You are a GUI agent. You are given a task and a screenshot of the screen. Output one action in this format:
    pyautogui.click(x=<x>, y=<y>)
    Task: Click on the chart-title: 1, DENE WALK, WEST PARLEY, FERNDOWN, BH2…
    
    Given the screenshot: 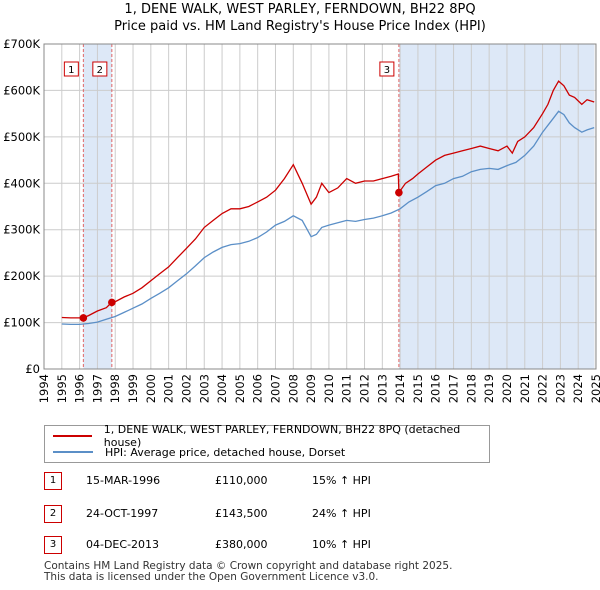 What is the action you would take?
    pyautogui.click(x=300, y=9)
    